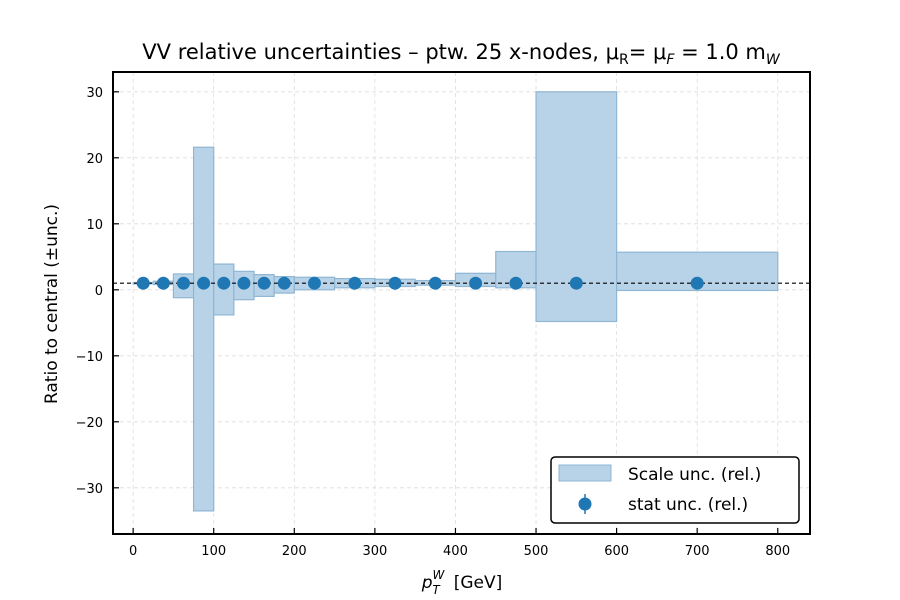 Image resolution: width=900 pixels, height=600 pixels. What do you see at coordinates (213, 551) in the screenshot?
I see `x-tick-label: 100` at bounding box center [213, 551].